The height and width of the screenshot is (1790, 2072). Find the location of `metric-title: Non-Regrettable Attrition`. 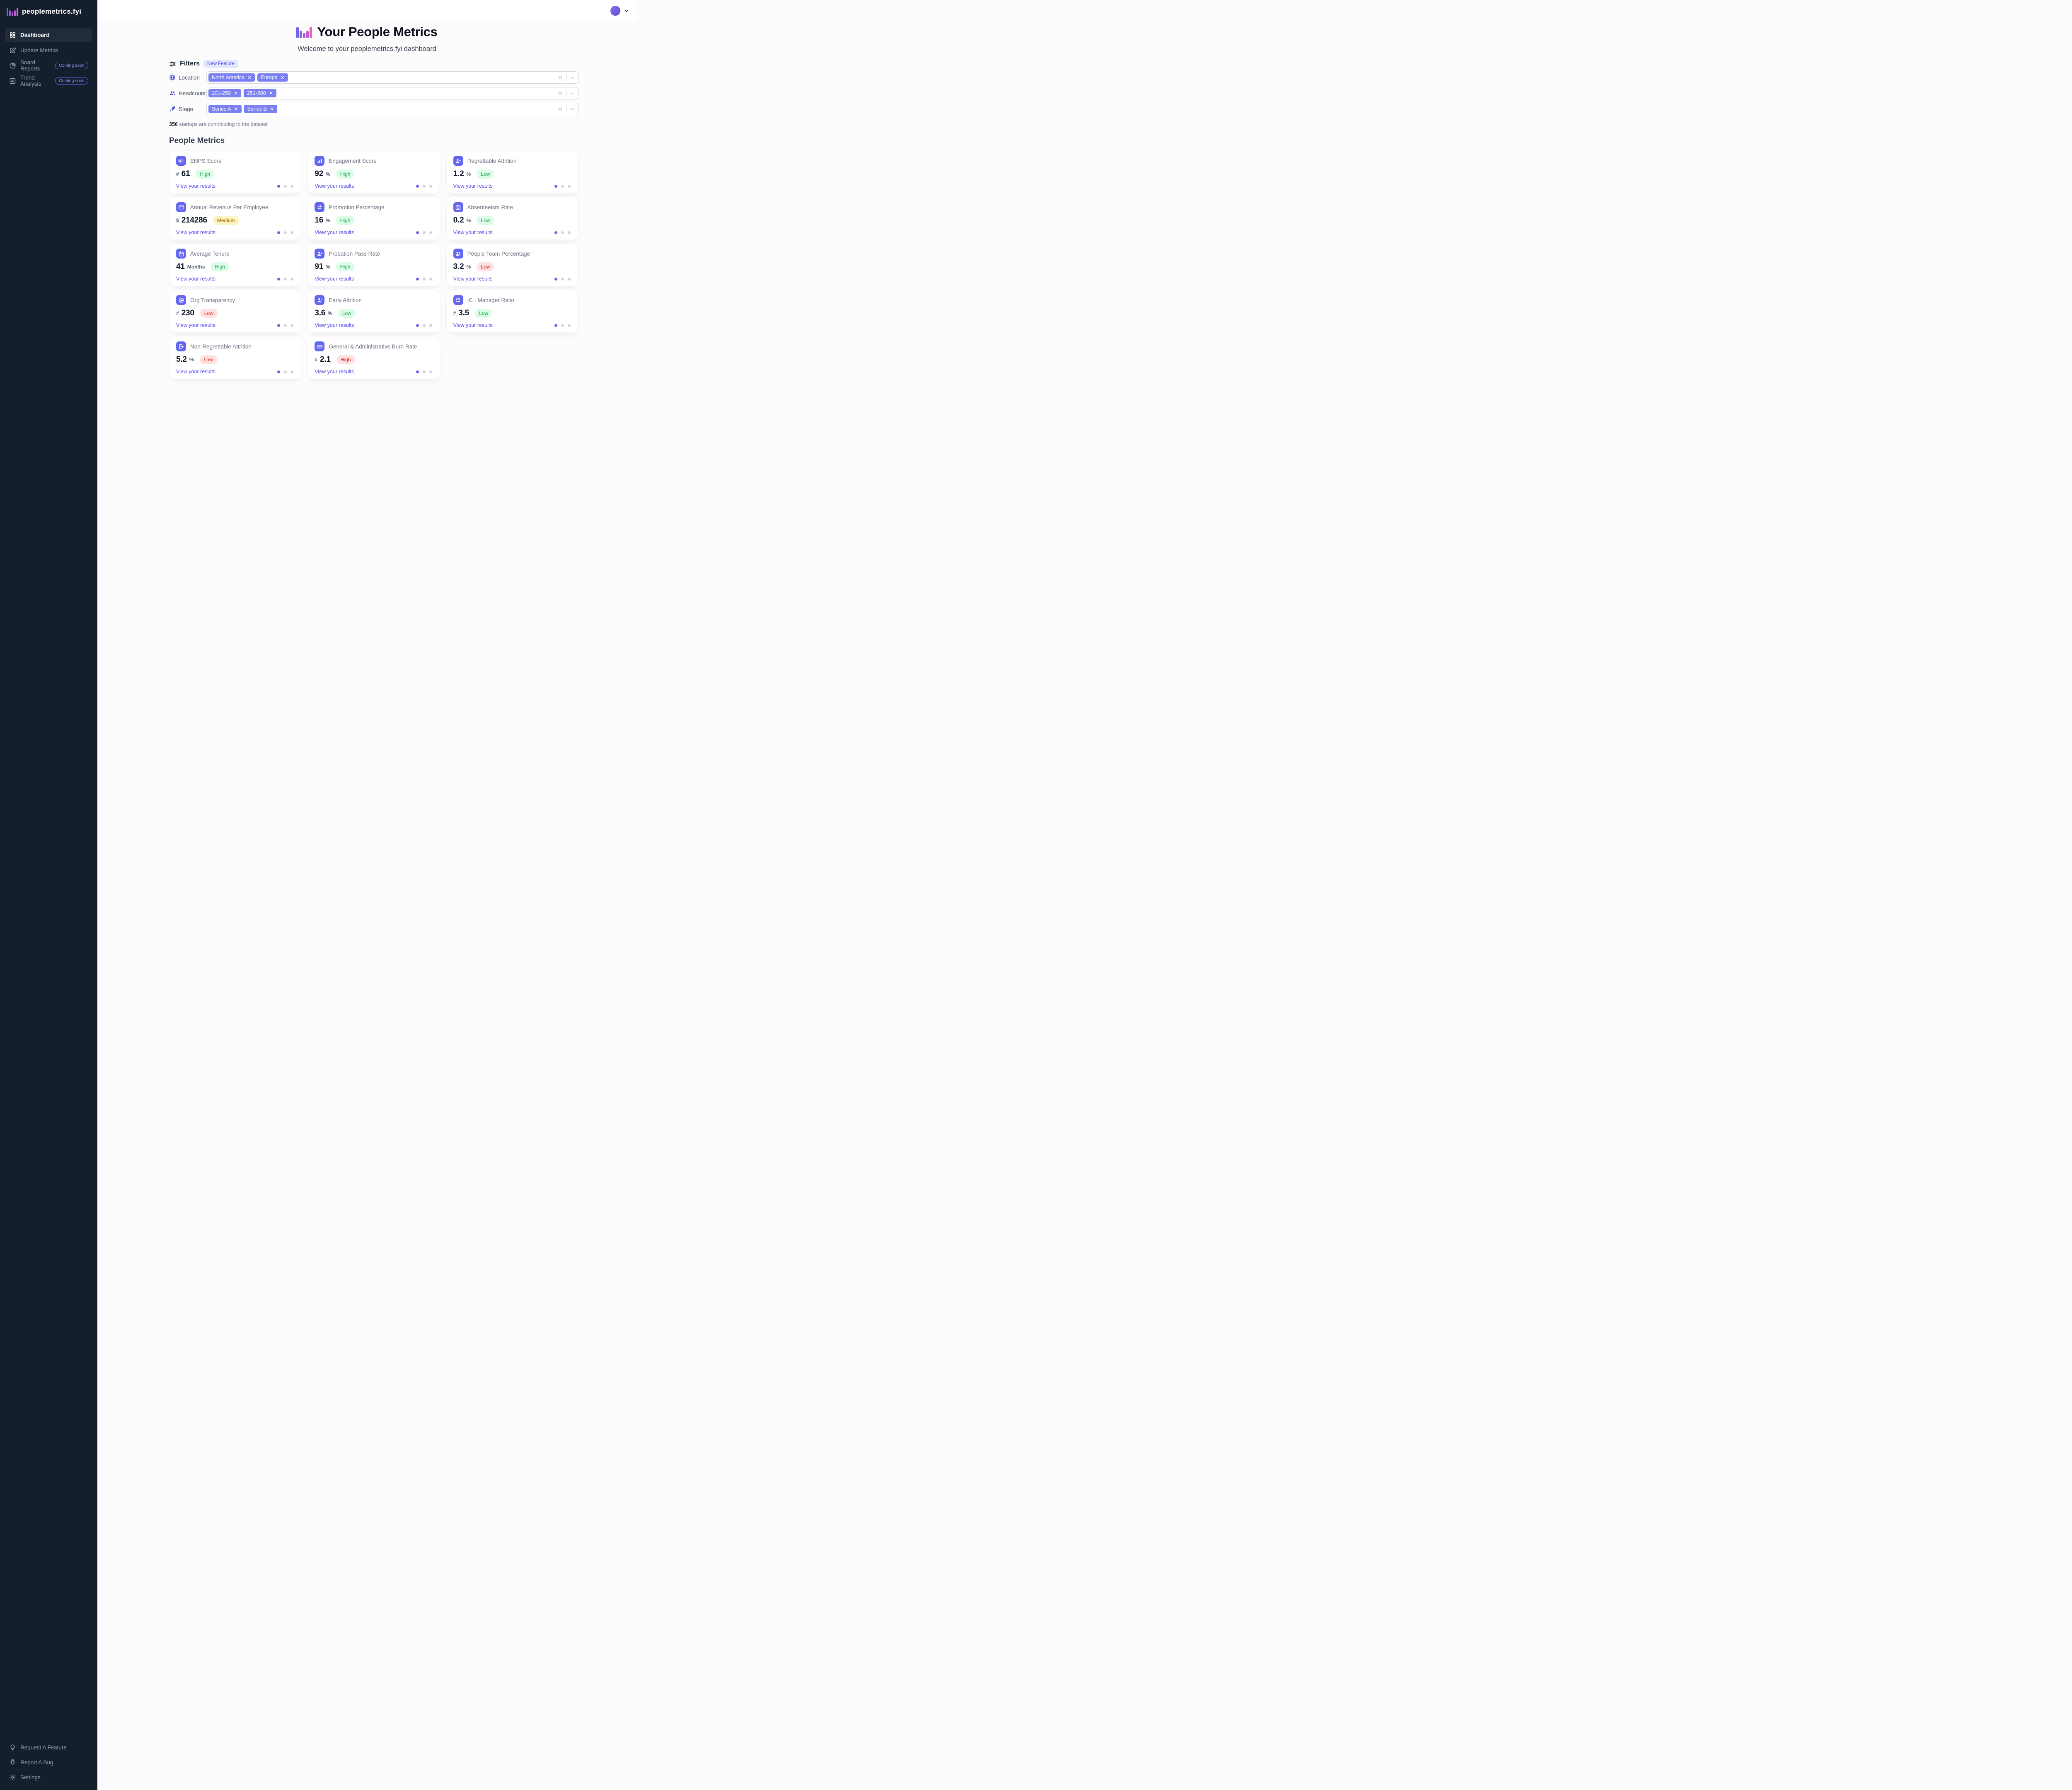

metric-title: Non-Regrettable Attrition is located at coordinates (221, 346).